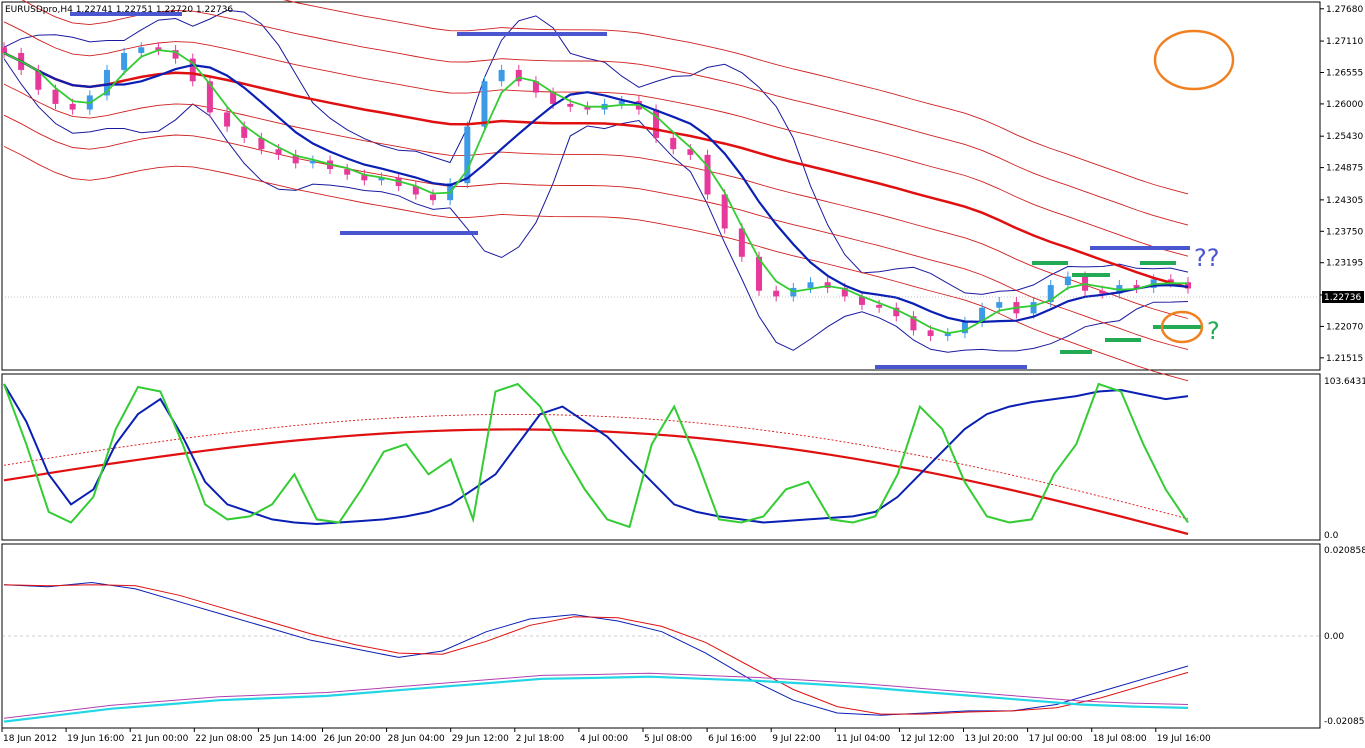 The height and width of the screenshot is (748, 1365). Describe the element at coordinates (532, 34) in the screenshot. I see `blue-level-top-mid` at that location.